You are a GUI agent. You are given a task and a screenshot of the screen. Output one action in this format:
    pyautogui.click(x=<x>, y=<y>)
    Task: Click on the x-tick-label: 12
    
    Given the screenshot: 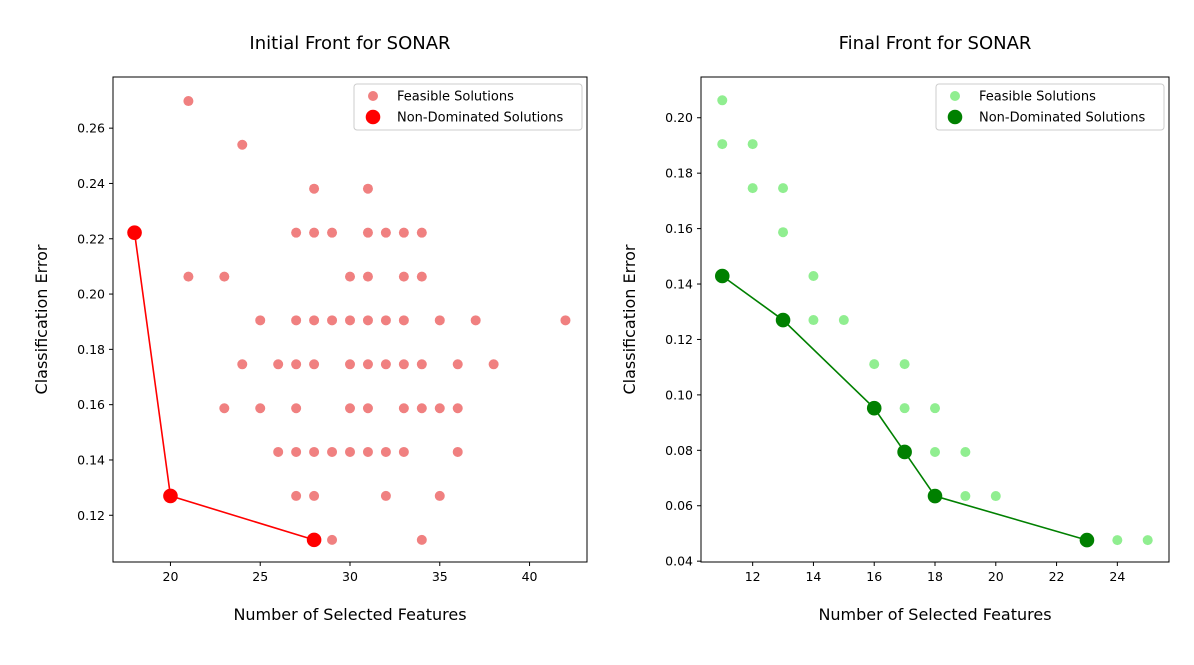 What is the action you would take?
    pyautogui.click(x=753, y=576)
    